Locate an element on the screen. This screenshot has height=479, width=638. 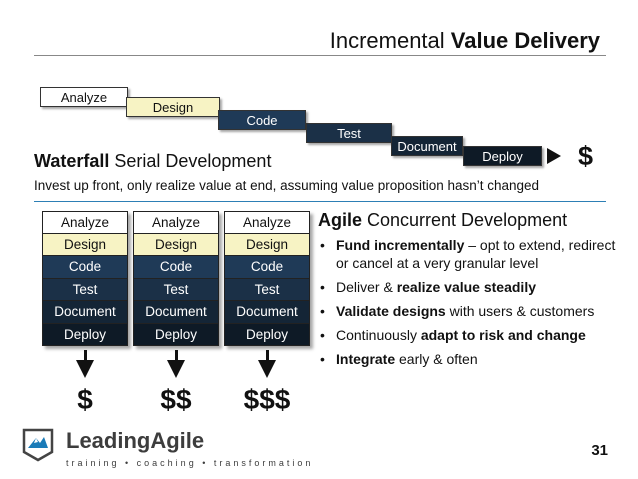
logo-name: LeadingAgile is located at coordinates (135, 440).